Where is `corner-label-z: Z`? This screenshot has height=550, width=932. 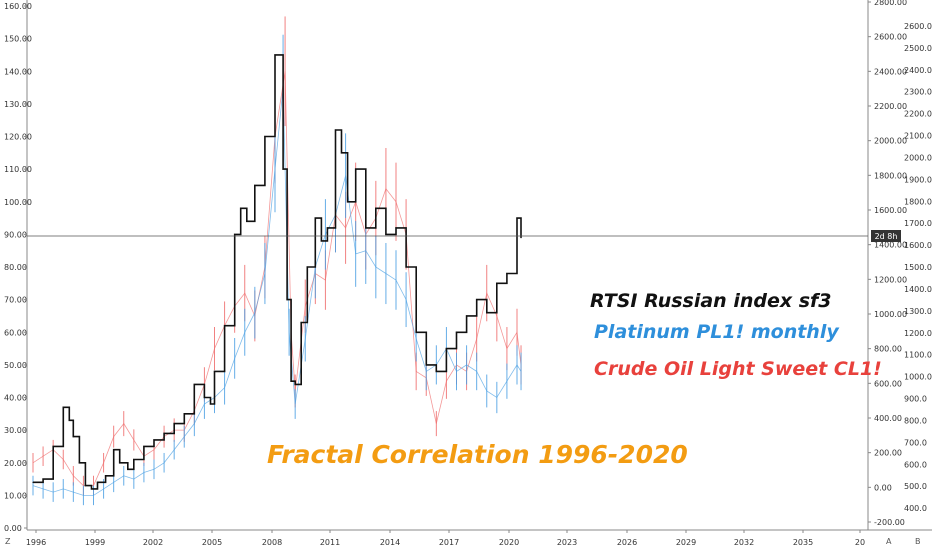
corner-label-z: Z is located at coordinates (8, 541).